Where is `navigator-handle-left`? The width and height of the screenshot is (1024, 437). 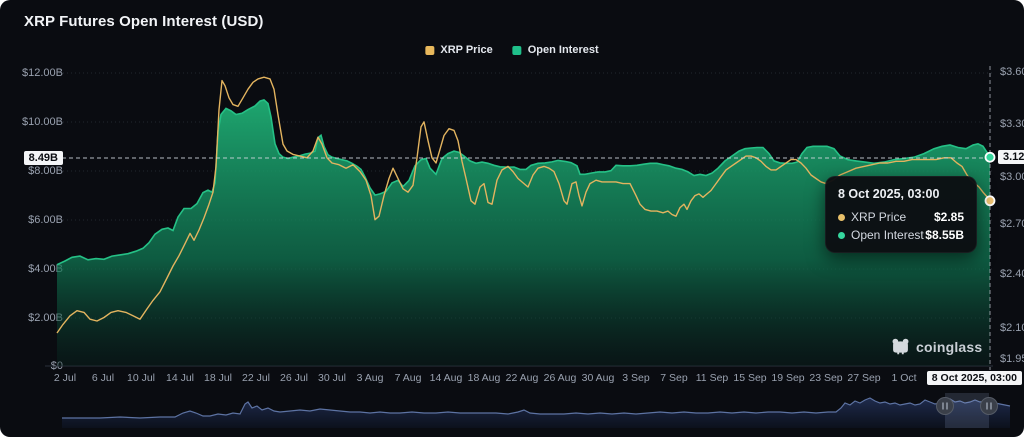 navigator-handle-left is located at coordinates (945, 406).